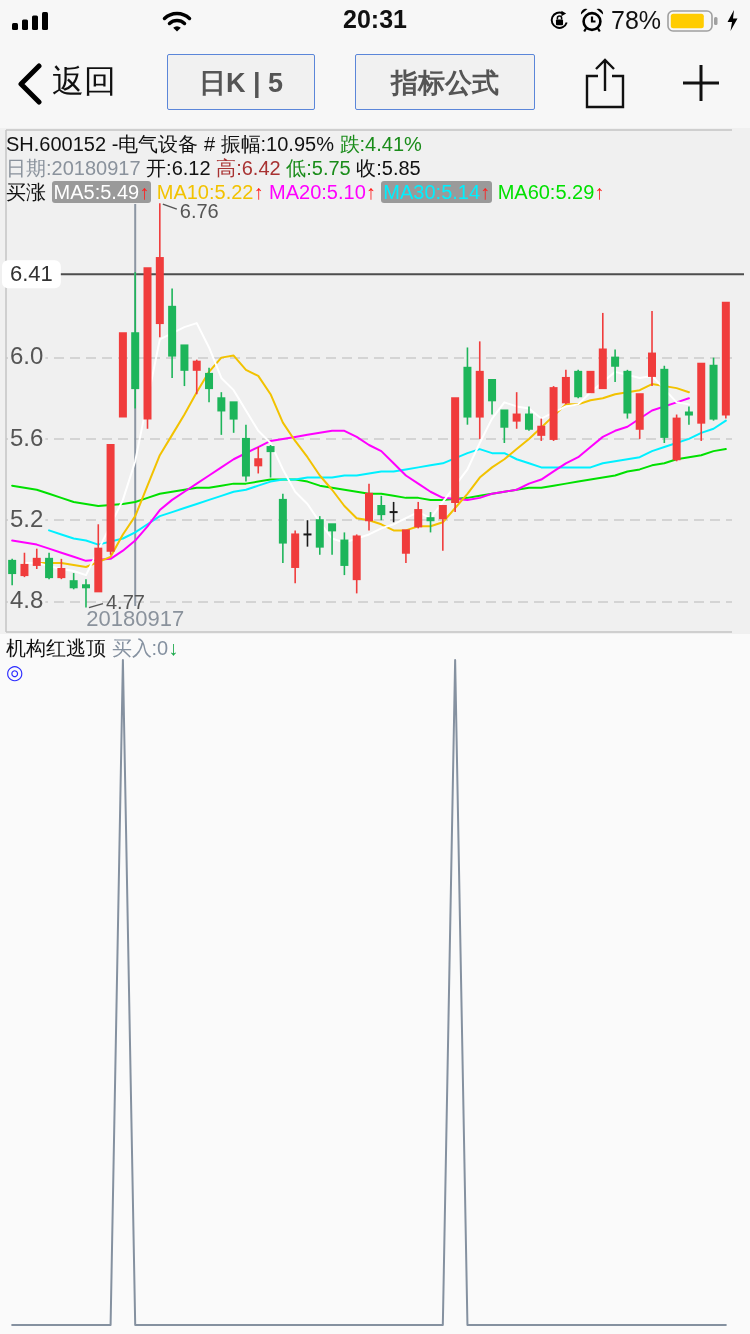 The image size is (750, 1334). I want to click on text: MA5:5.49↑, so click(101, 192).